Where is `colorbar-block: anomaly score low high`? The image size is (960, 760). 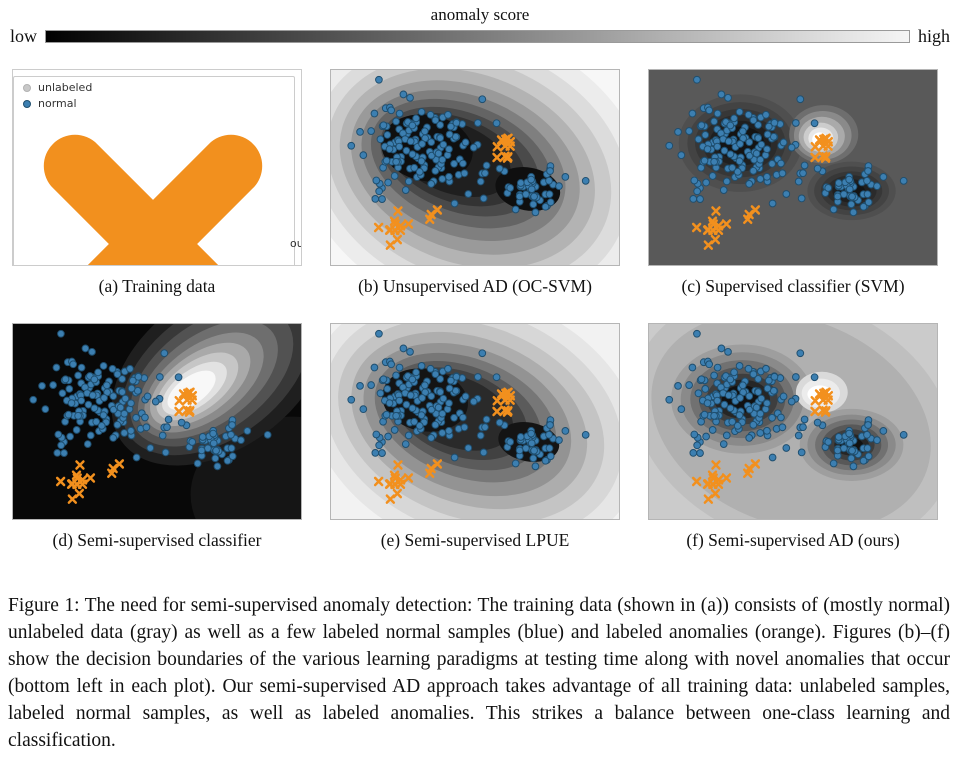
colorbar-block: anomaly score low high is located at coordinates (480, 25).